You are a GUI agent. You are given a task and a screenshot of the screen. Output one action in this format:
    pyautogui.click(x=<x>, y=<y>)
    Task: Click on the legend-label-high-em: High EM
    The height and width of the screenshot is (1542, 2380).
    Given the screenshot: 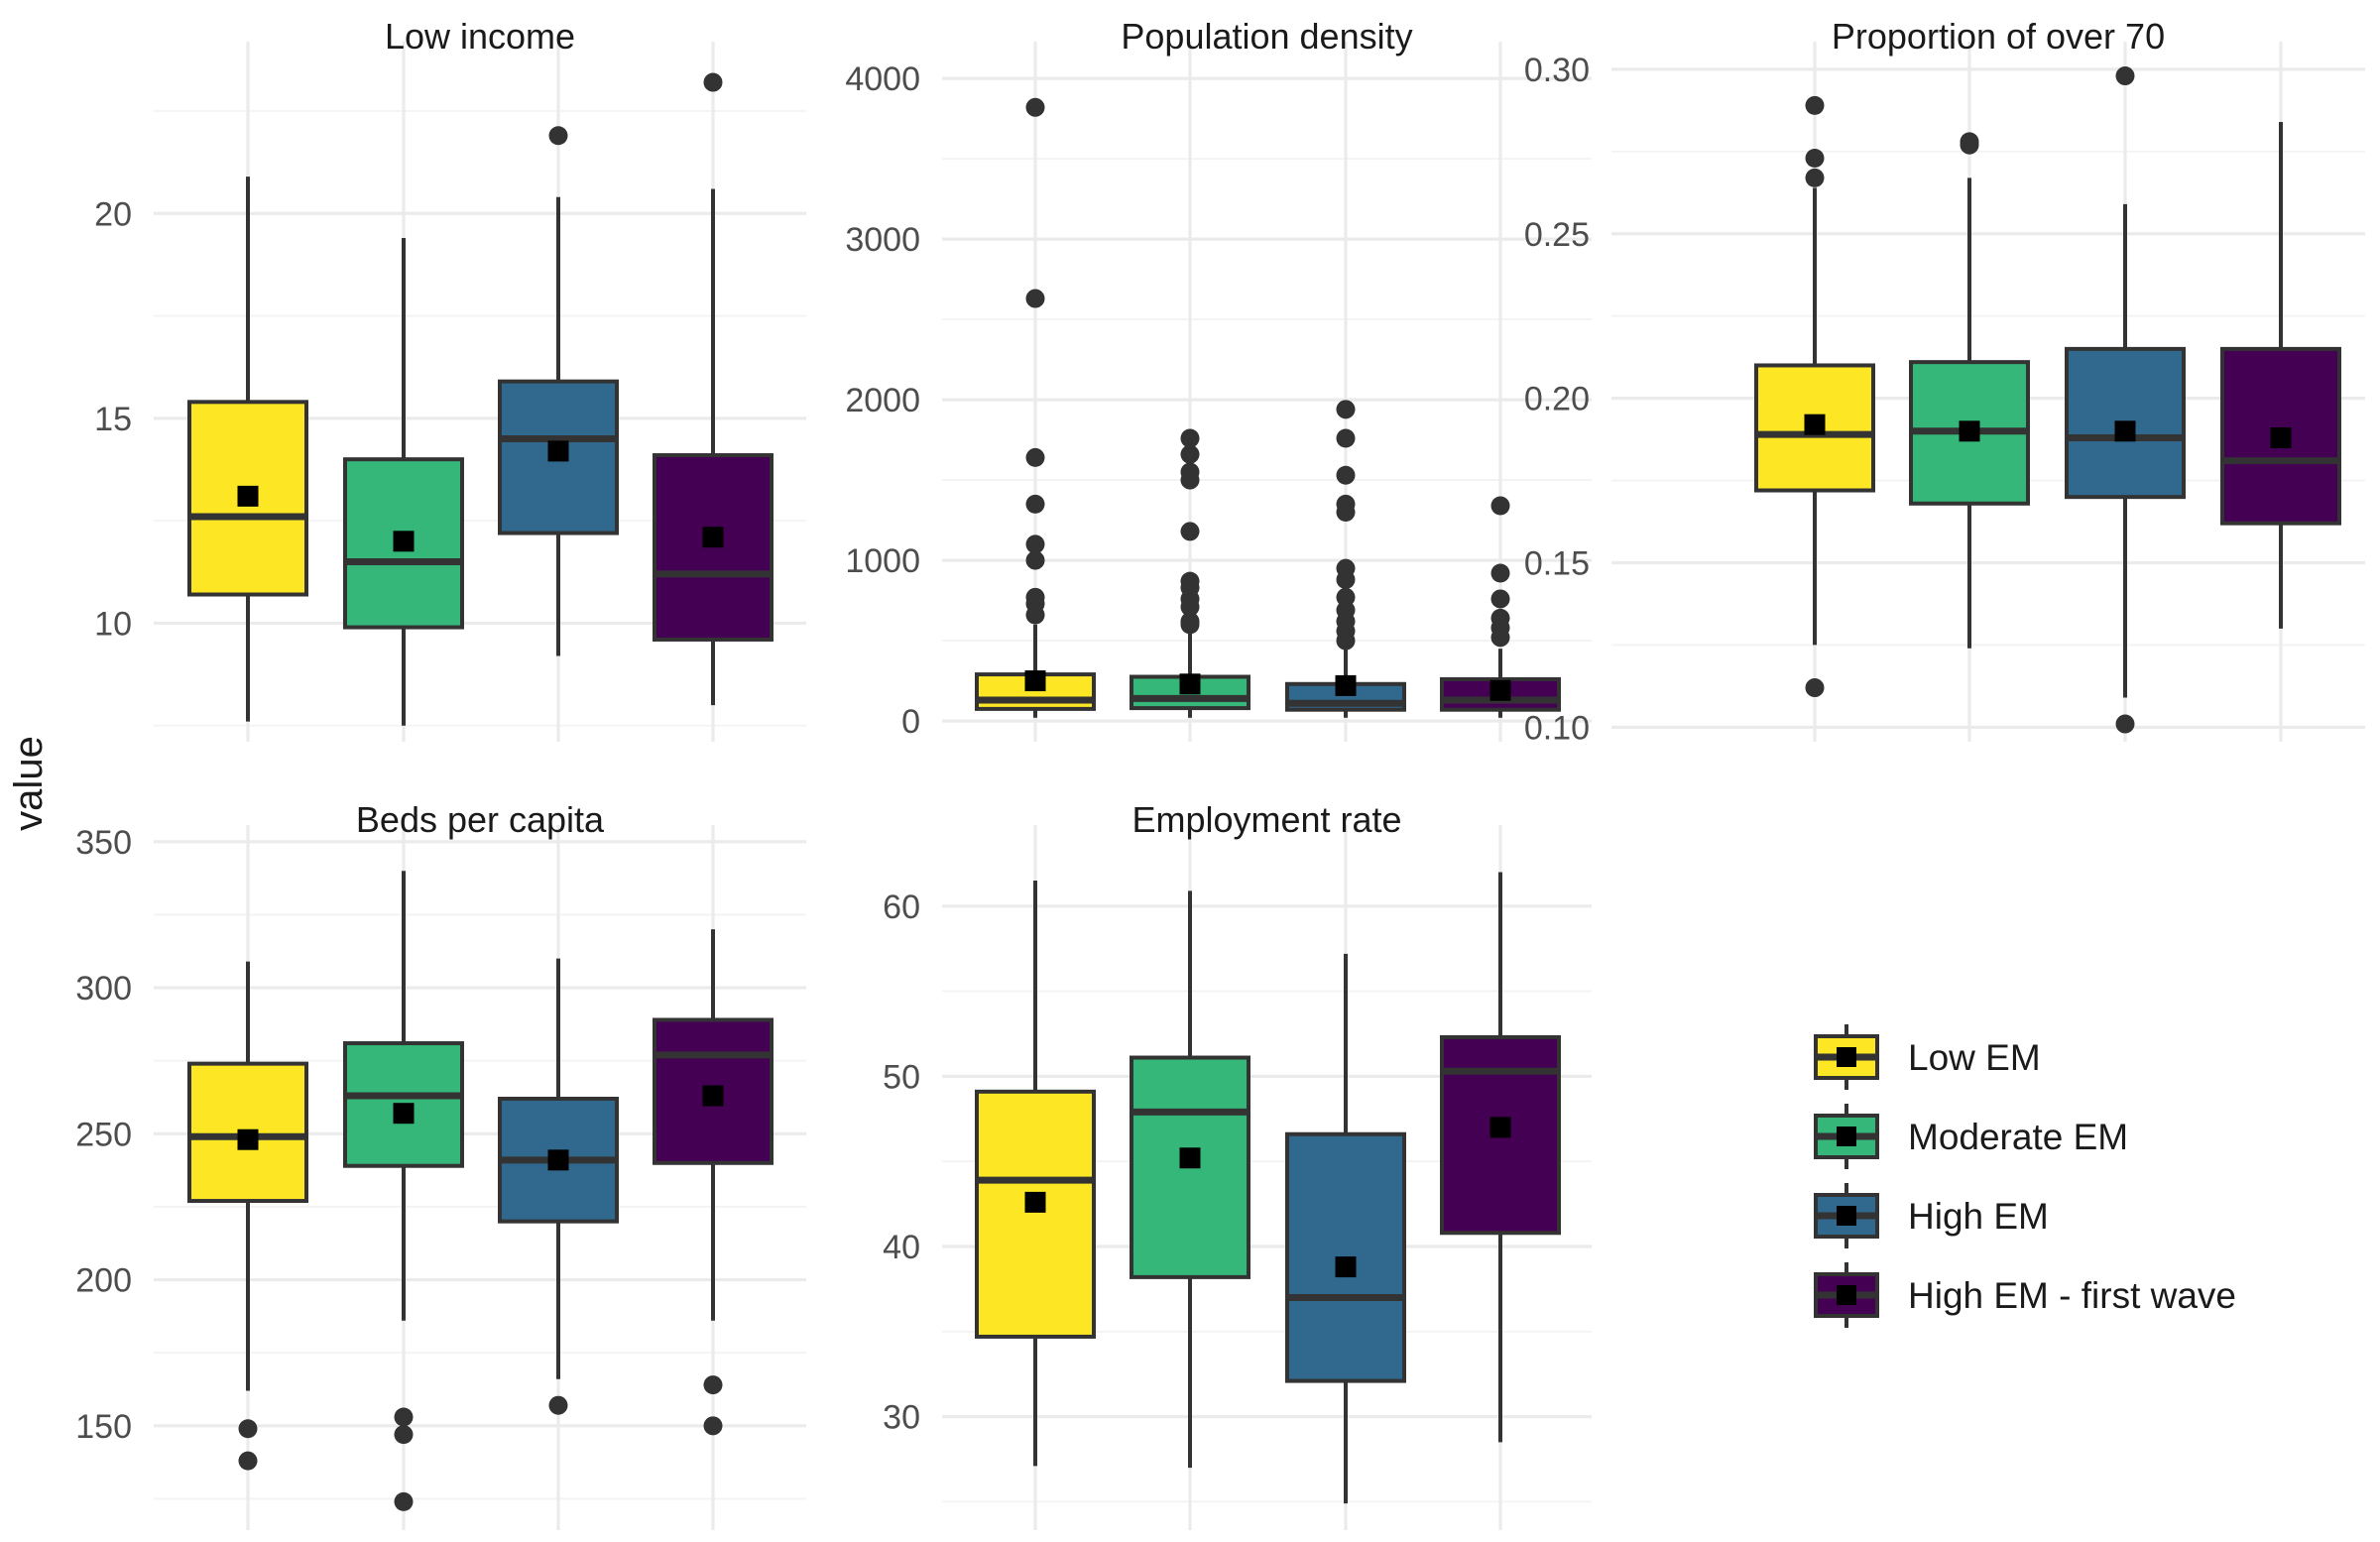 What is the action you would take?
    pyautogui.click(x=1978, y=1216)
    